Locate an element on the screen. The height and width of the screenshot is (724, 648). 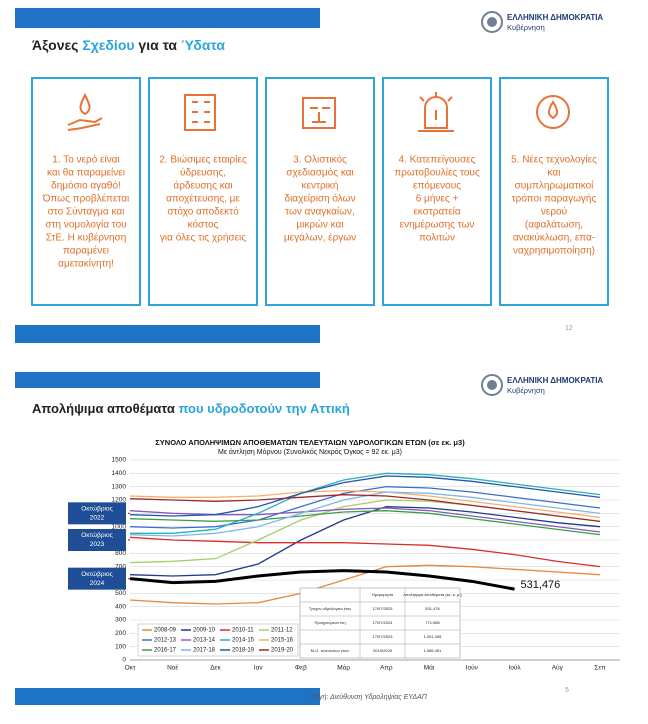
table-cell: 17/07/2025 is located at coordinates (382, 608).